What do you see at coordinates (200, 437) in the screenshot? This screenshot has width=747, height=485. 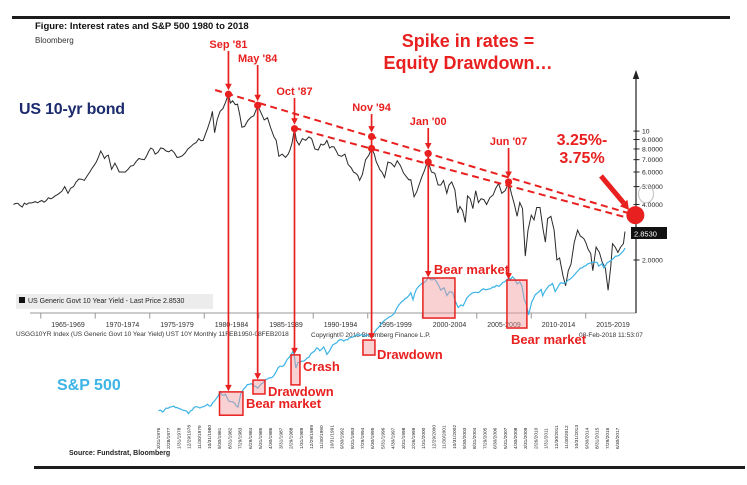 I see `sp500-date-label: 11/30/1979` at bounding box center [200, 437].